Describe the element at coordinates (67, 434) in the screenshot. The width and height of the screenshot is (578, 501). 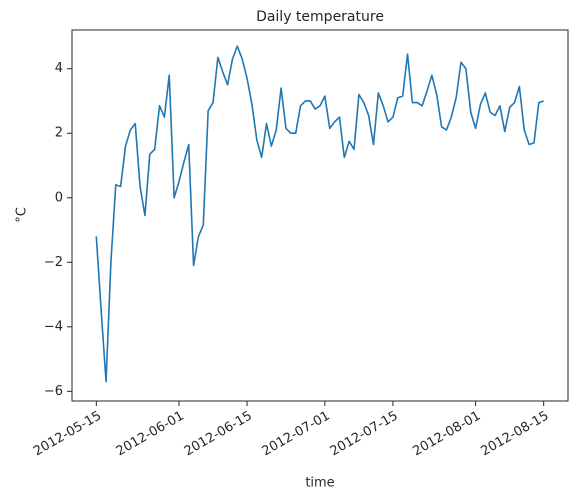
I see `x-tick-label: 2012-05-15` at that location.